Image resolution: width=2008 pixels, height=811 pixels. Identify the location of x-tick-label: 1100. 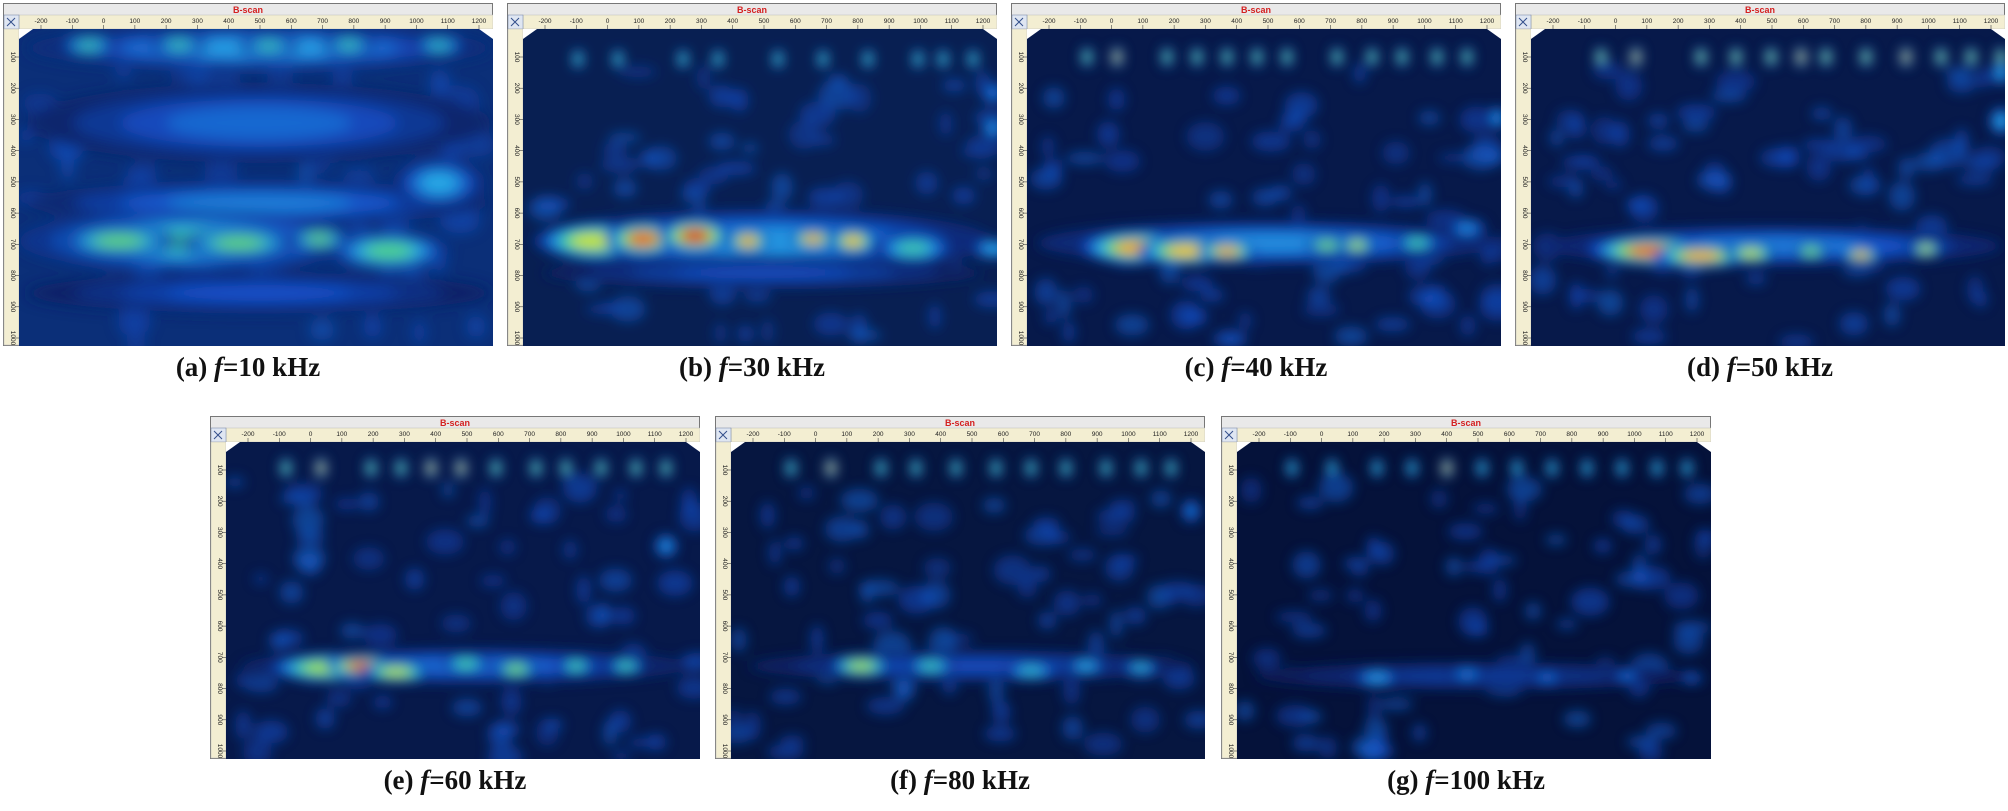
(448, 21).